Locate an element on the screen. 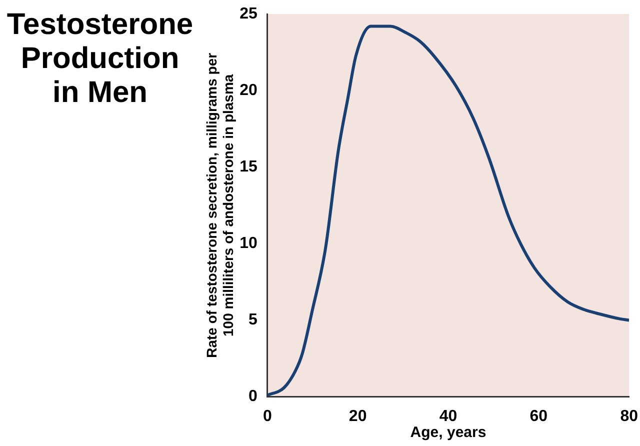 This screenshot has height=446, width=640. x-tick-label: 0 is located at coordinates (267, 416).